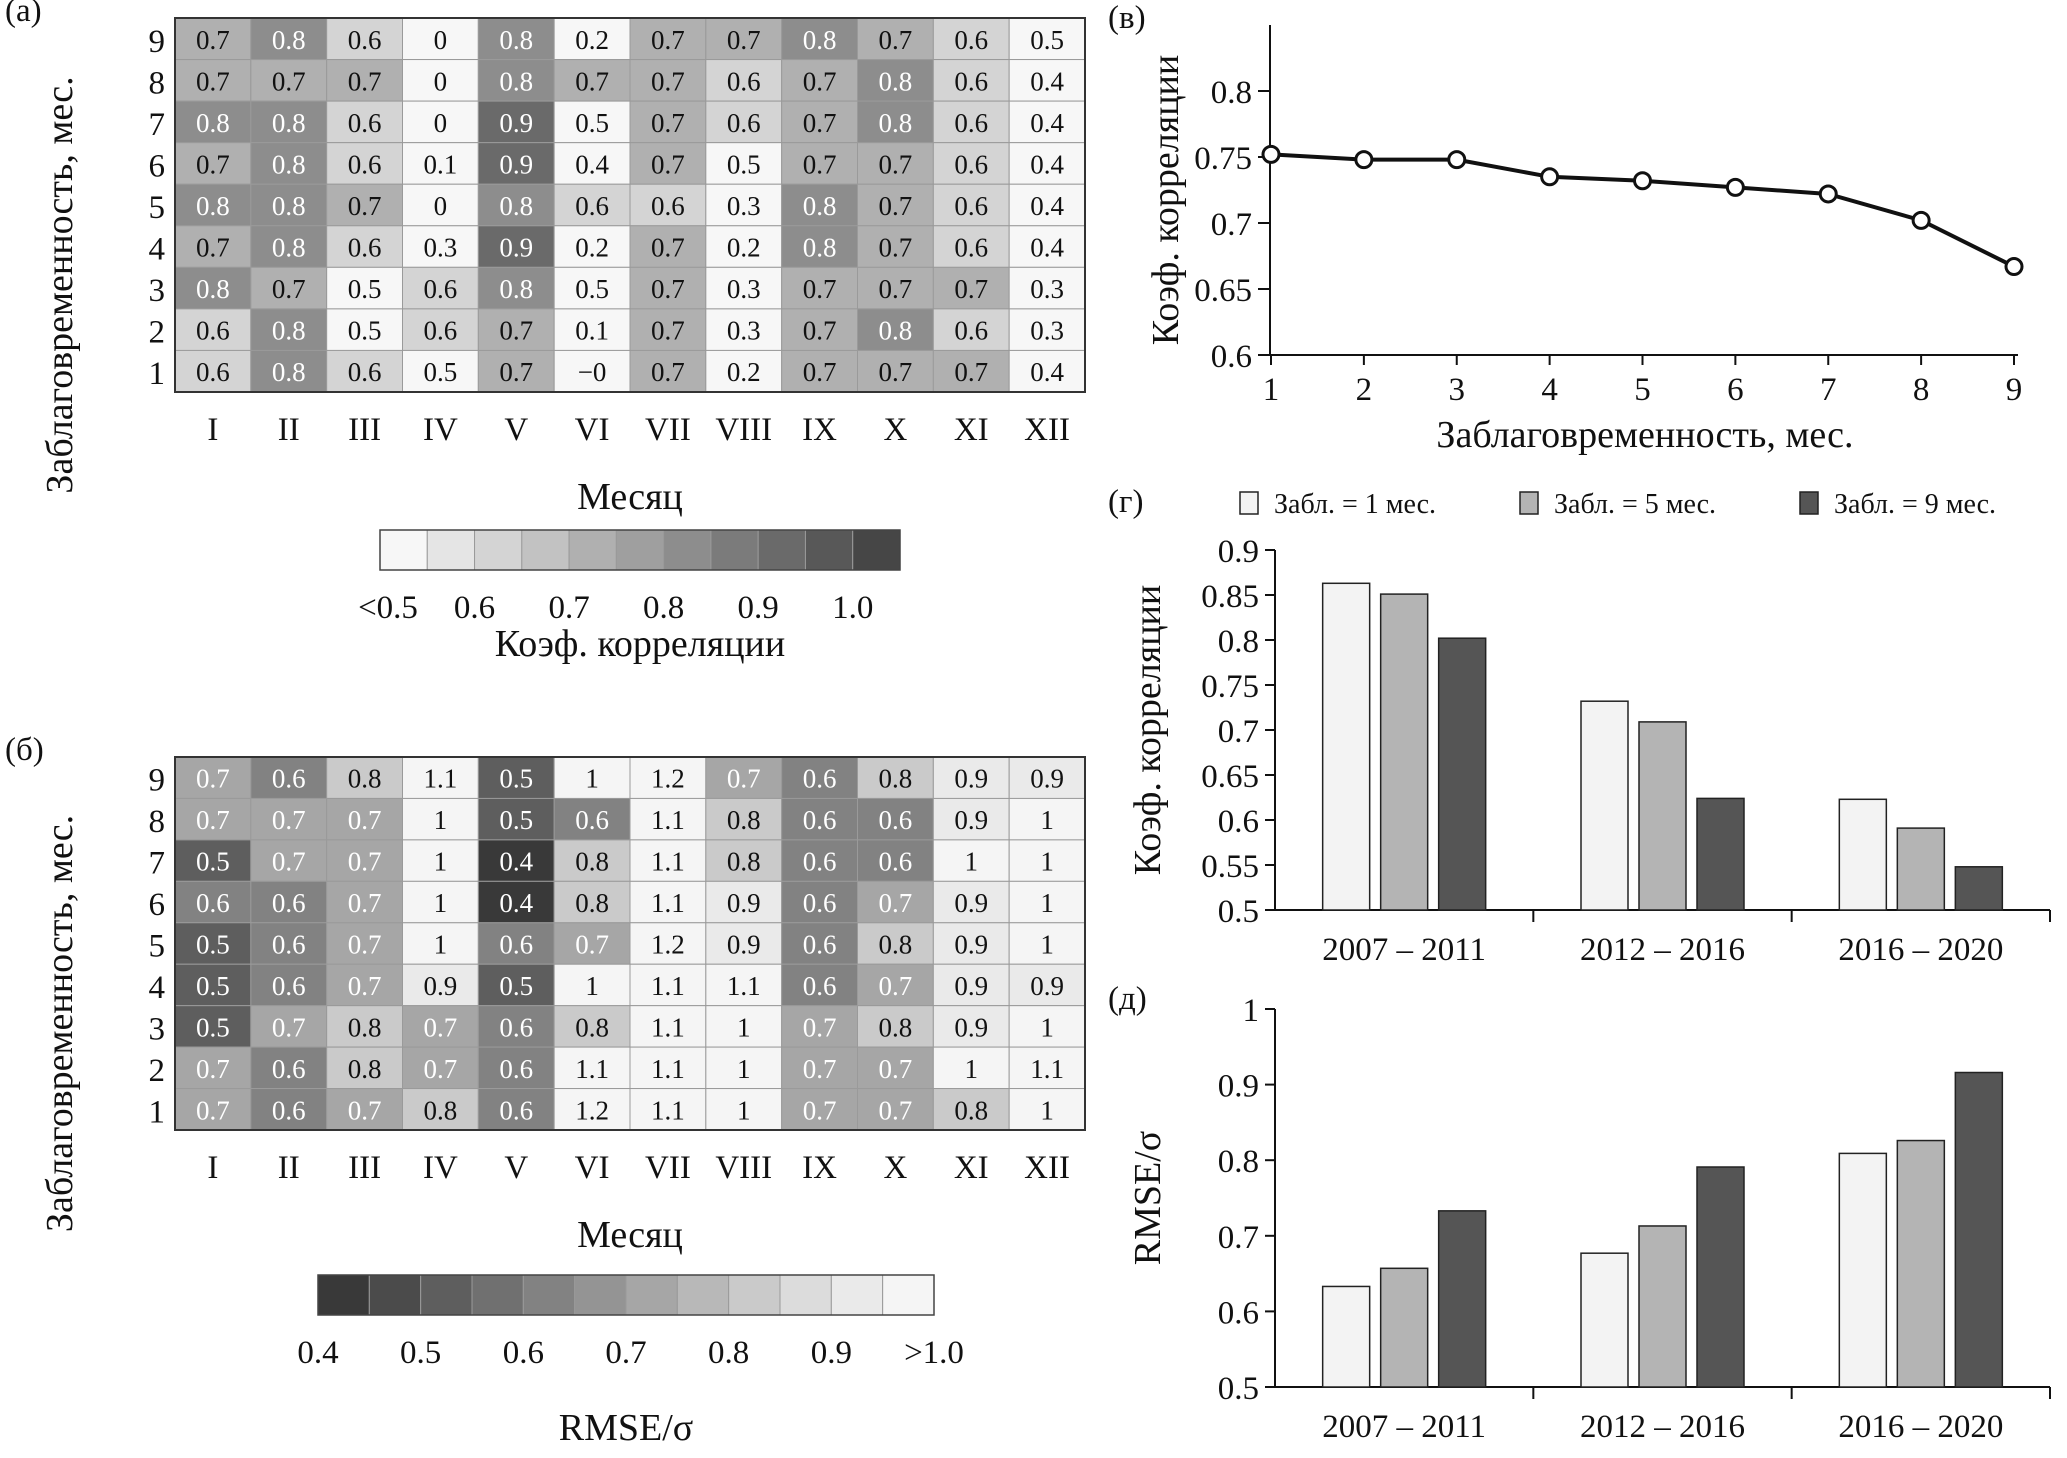  I want to click on cell-value-label: 0.4, so click(516, 862).